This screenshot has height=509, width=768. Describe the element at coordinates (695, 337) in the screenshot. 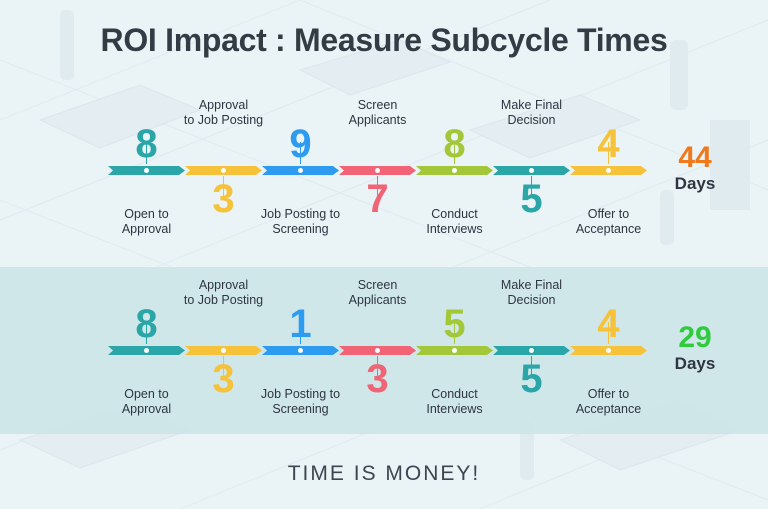

I see `total-days-value: 29` at that location.